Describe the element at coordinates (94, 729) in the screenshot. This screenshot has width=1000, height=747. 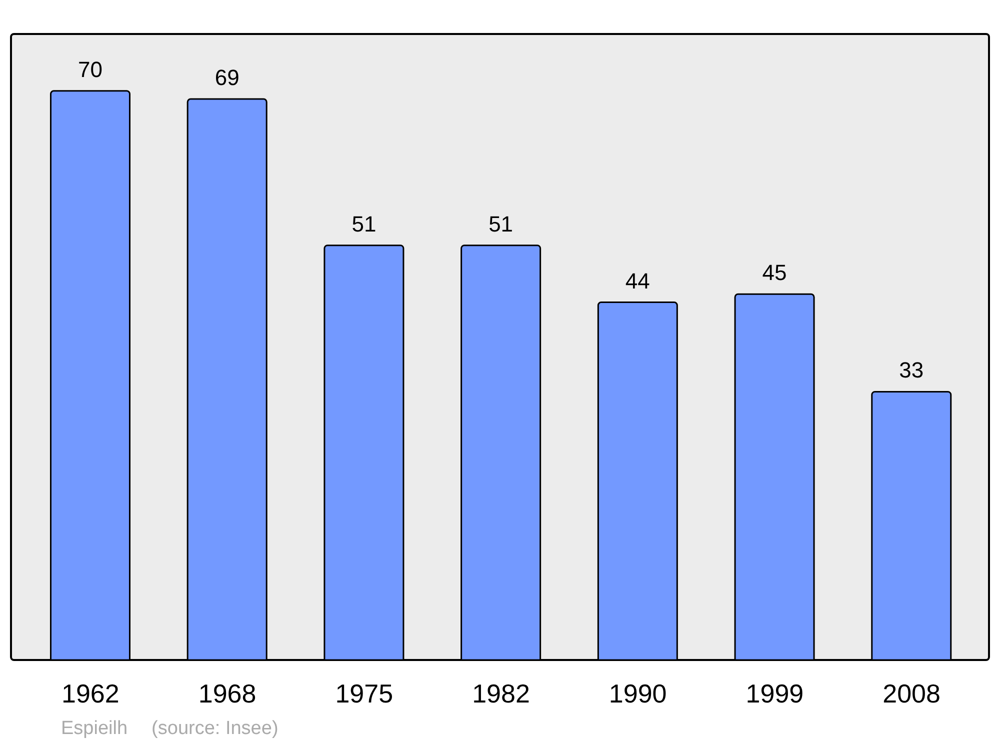
I see `text: Espieilh` at that location.